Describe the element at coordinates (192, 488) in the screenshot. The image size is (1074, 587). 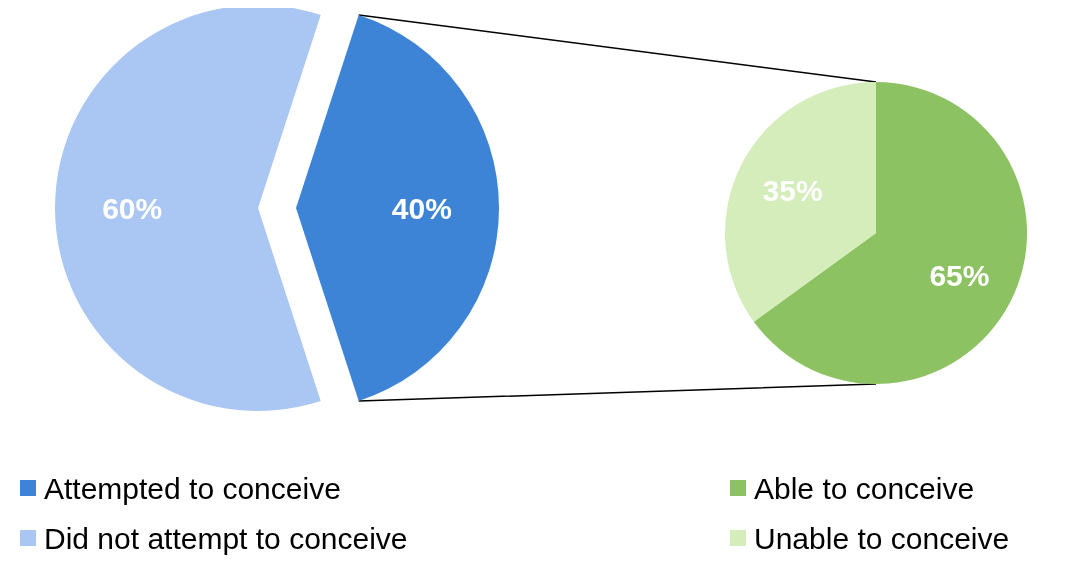
I see `legend-label: Attempted to conceive` at that location.